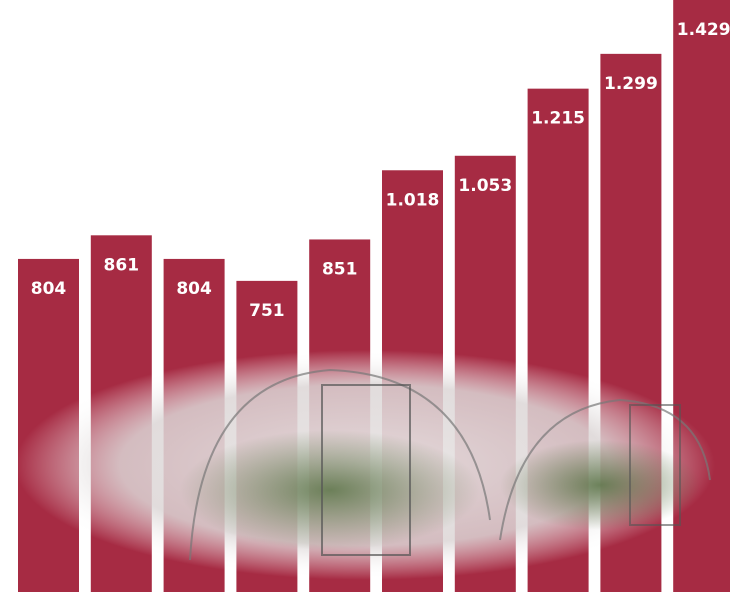 The height and width of the screenshot is (592, 730). I want to click on value-label: 751, so click(267, 311).